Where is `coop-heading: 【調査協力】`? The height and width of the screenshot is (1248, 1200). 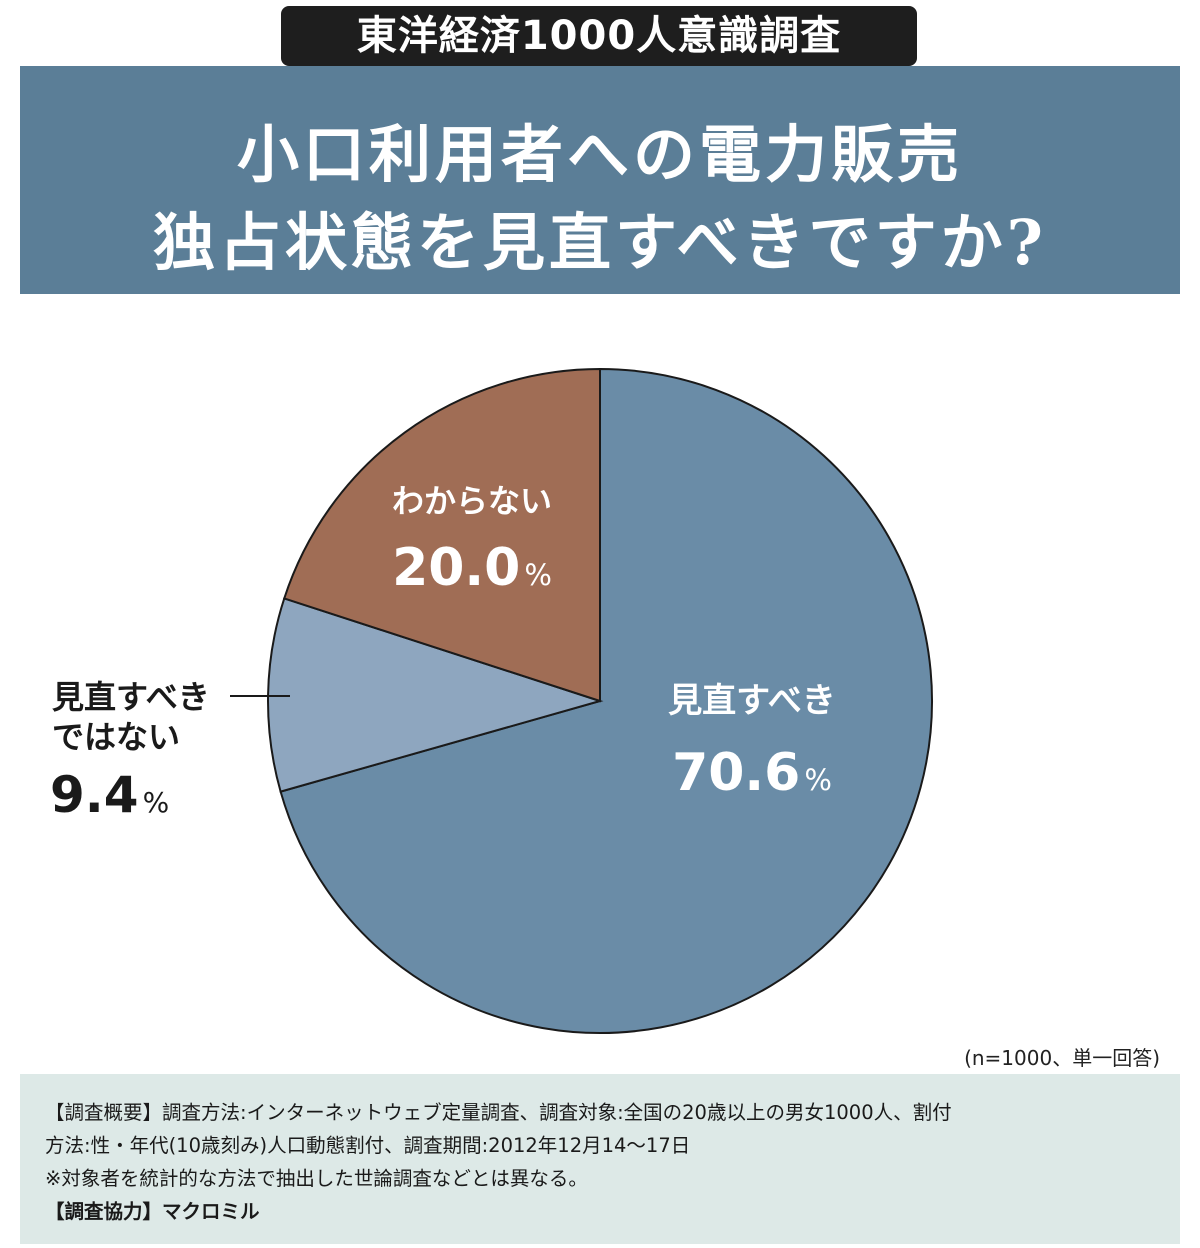 coop-heading: 【調査協力】 is located at coordinates (104, 1211).